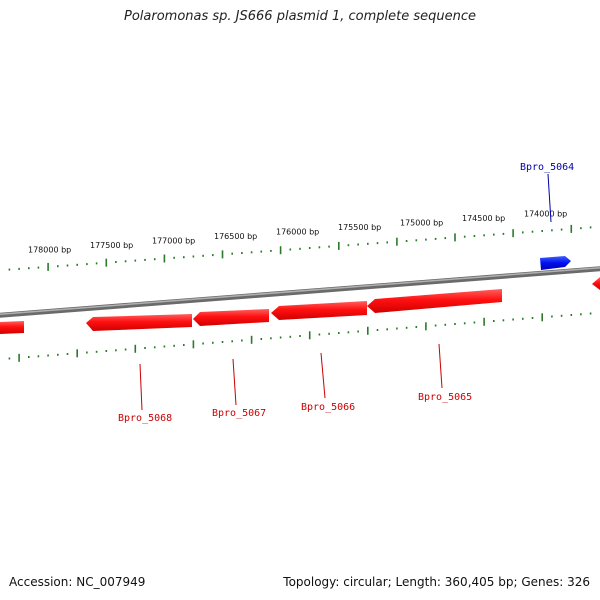 This screenshot has height=600, width=600. Describe the element at coordinates (483, 218) in the screenshot. I see `ruler-label: 174500 bp` at that location.